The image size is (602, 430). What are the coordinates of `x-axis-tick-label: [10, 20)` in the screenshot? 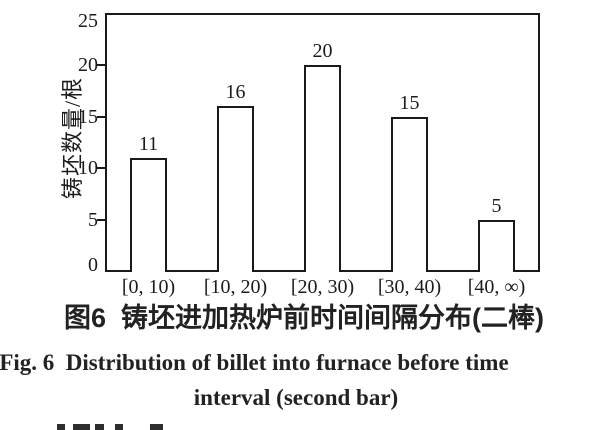 It's located at (235, 287).